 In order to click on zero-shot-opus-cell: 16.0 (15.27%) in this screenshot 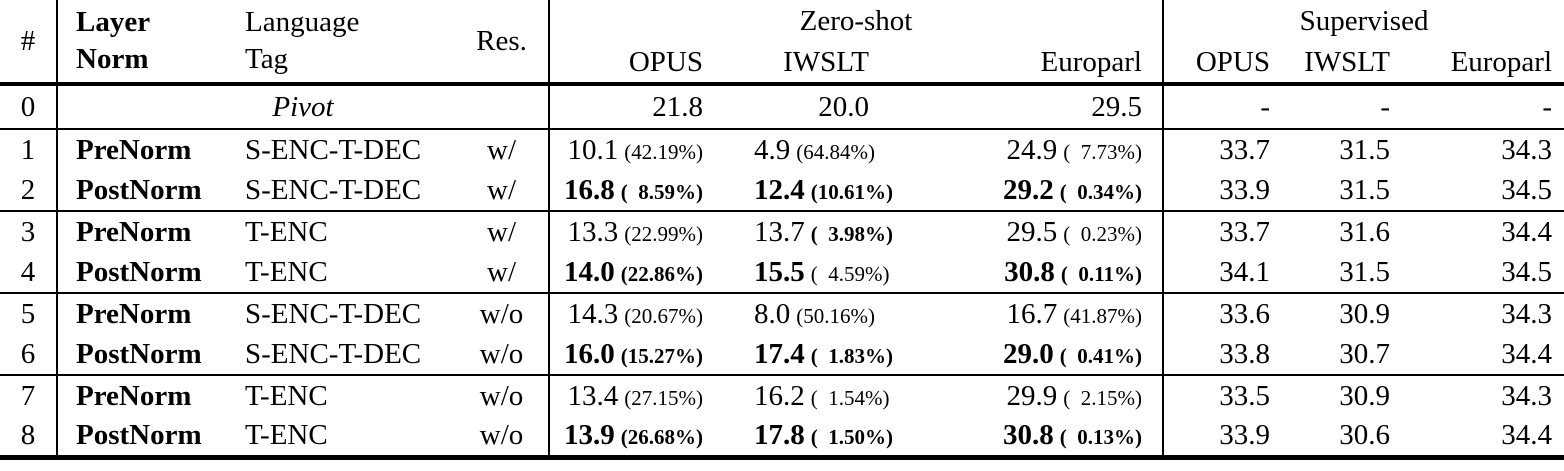, I will do `click(651, 354)`.